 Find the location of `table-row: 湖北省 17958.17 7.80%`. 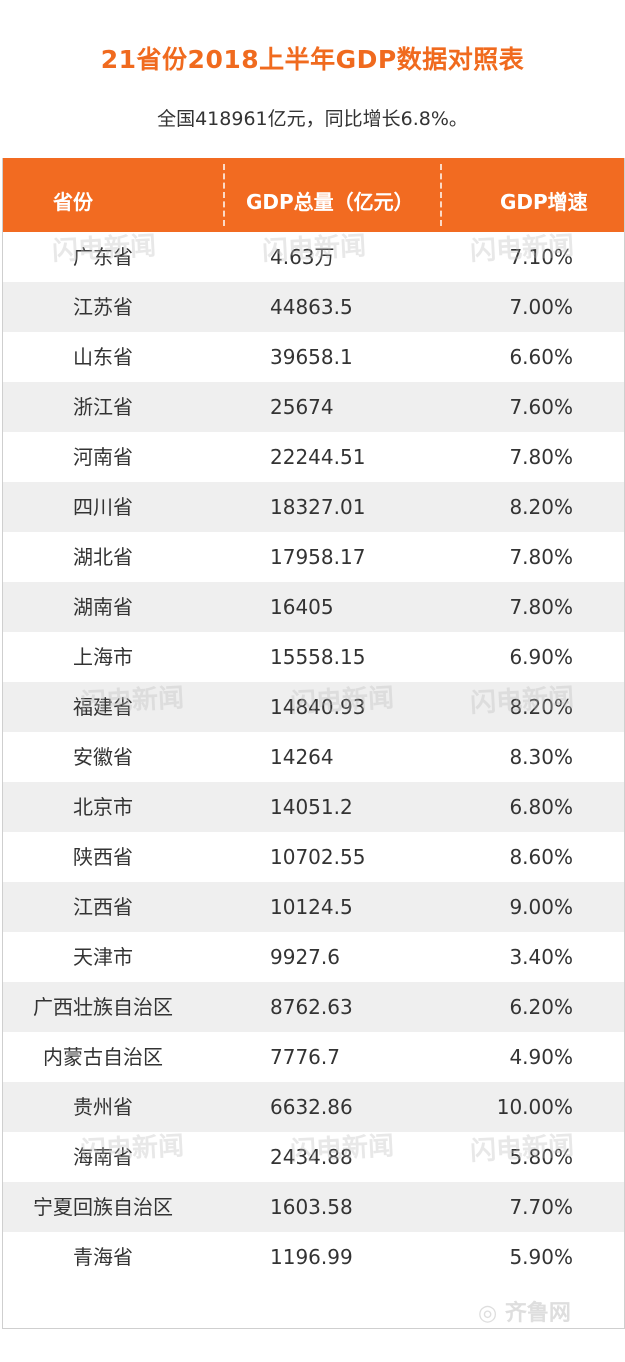

table-row: 湖北省 17958.17 7.80% is located at coordinates (313, 557).